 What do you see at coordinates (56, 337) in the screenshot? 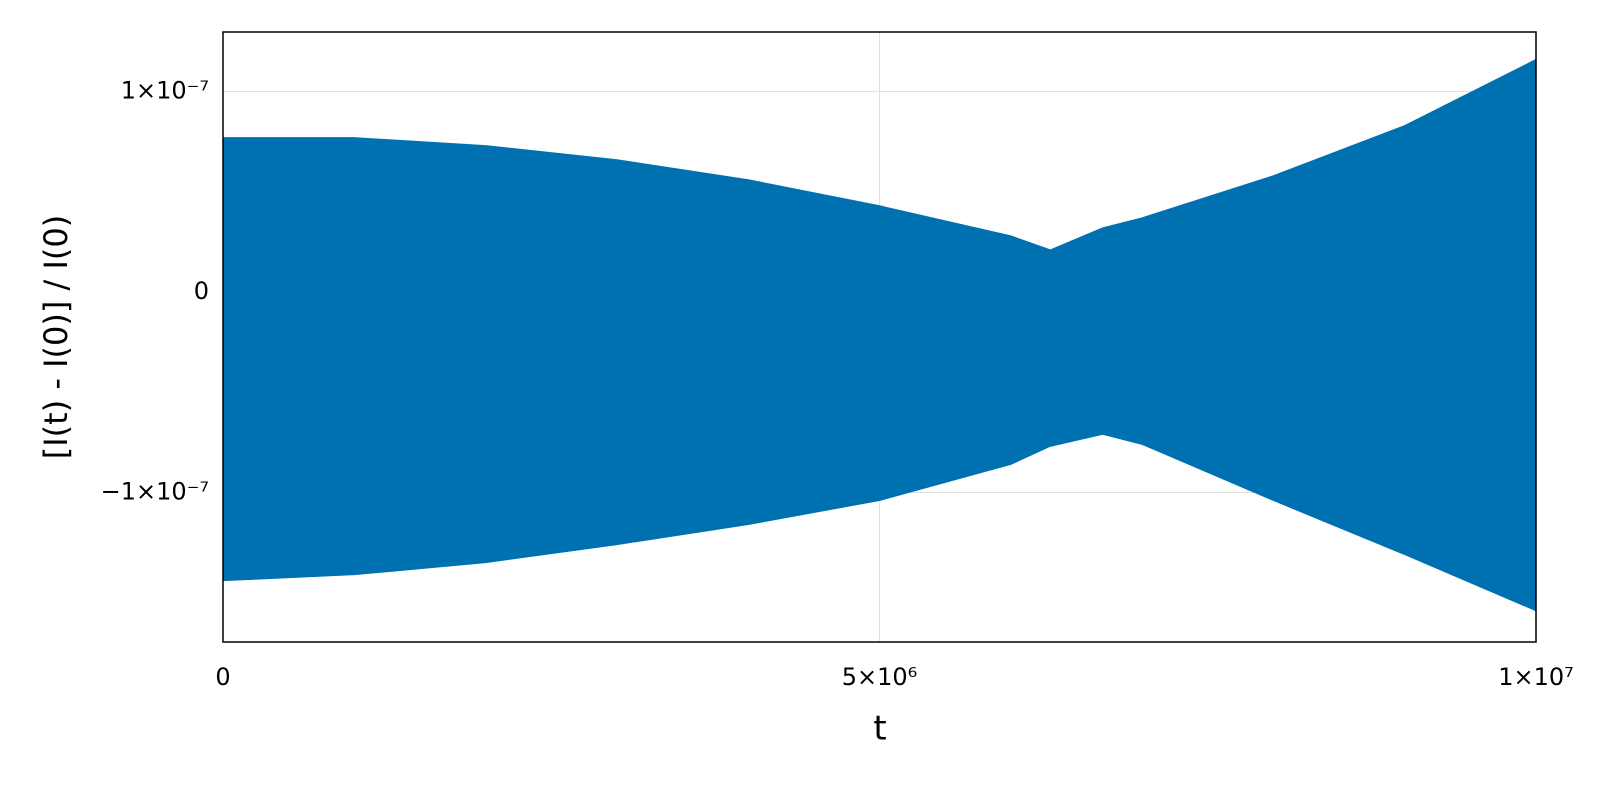
I see `y-axis-label: [I(t) - I(0)] / I(0)` at bounding box center [56, 337].